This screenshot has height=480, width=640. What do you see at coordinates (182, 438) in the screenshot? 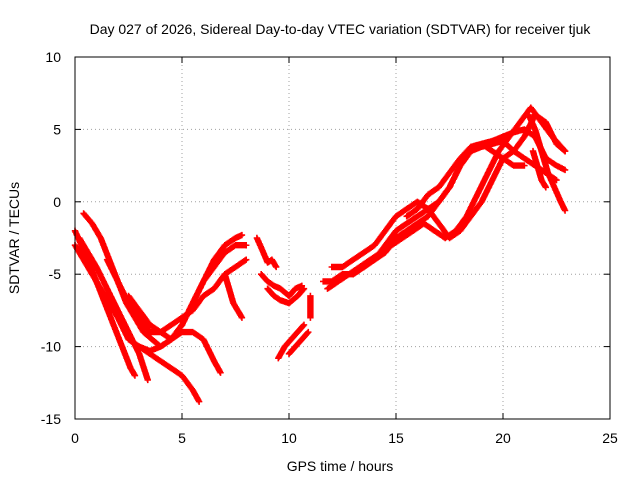
I see `x-tick-label: 5` at bounding box center [182, 438].